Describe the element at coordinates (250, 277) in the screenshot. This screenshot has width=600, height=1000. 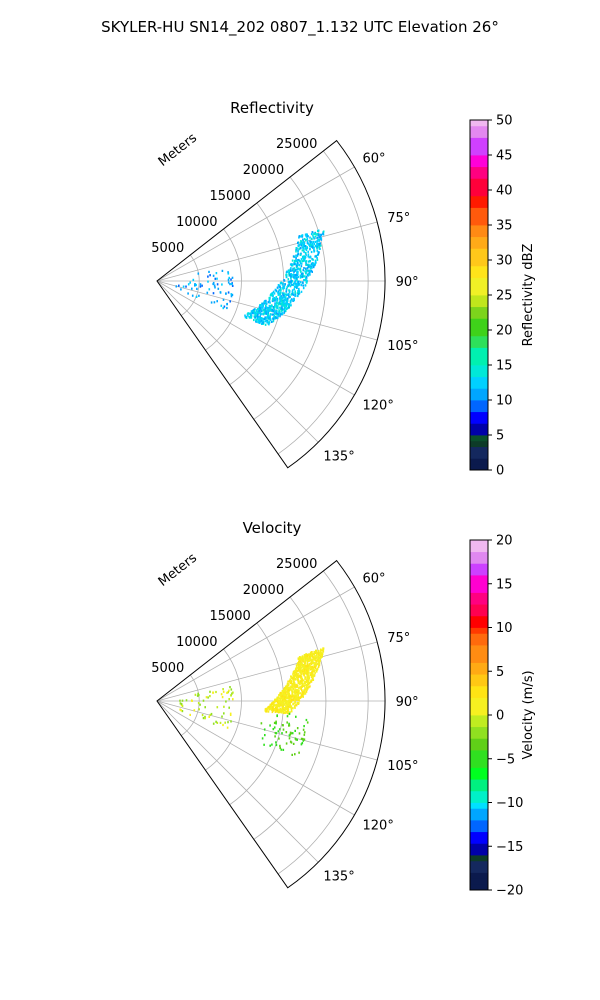
I see `echo-field` at that location.